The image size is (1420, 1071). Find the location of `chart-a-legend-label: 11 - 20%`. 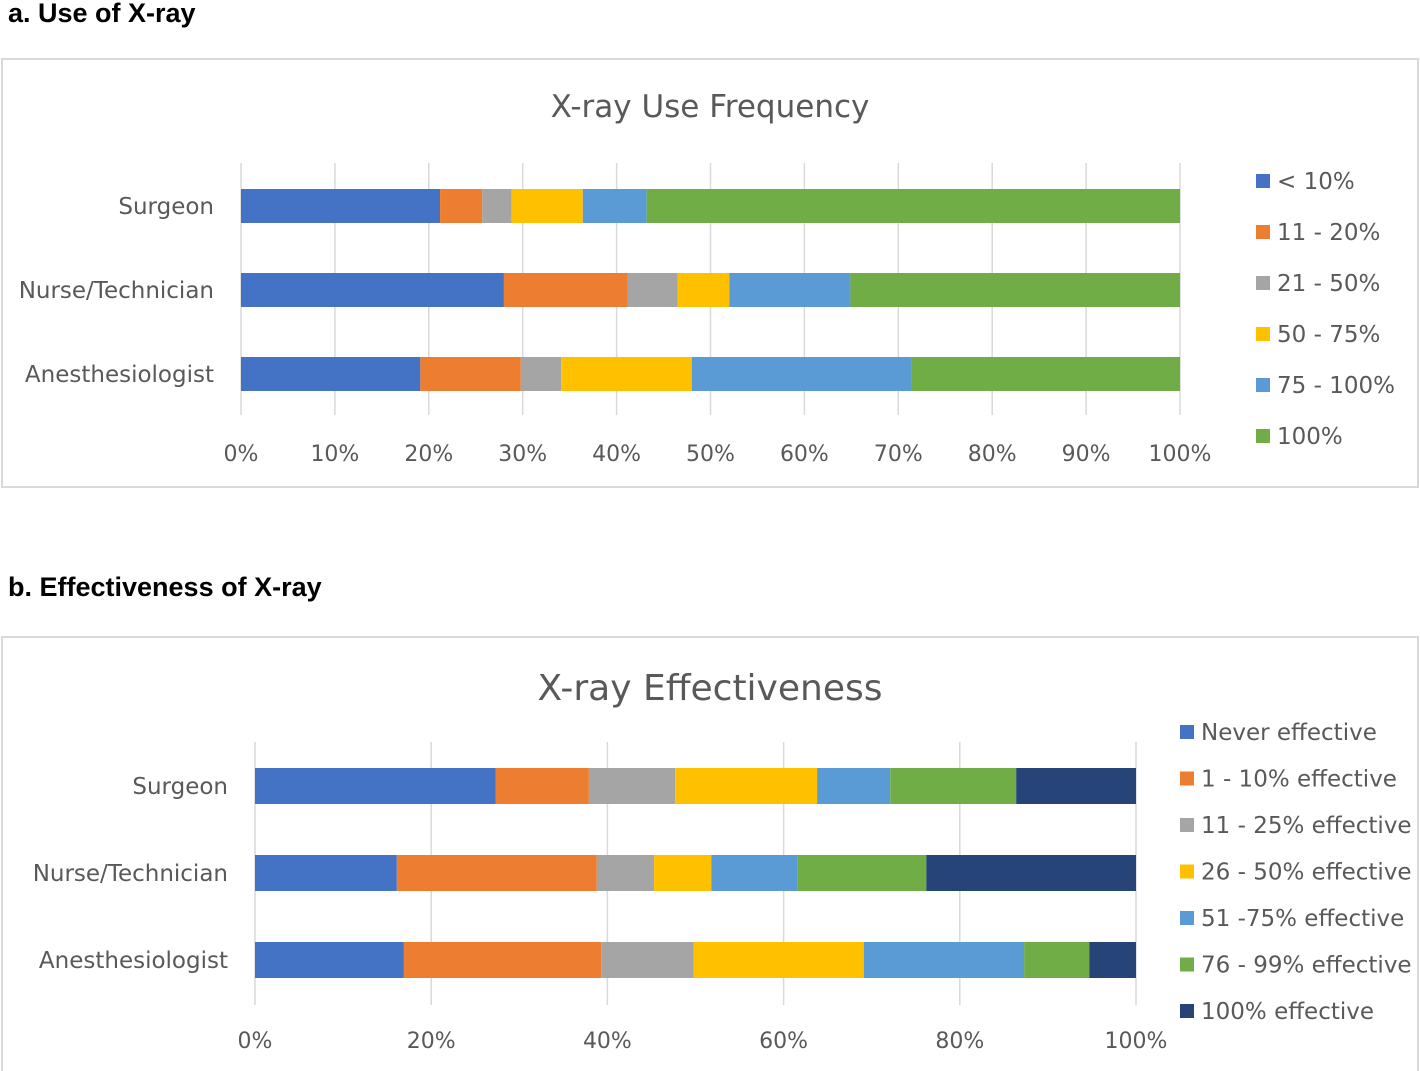

chart-a-legend-label: 11 - 20% is located at coordinates (1328, 233).